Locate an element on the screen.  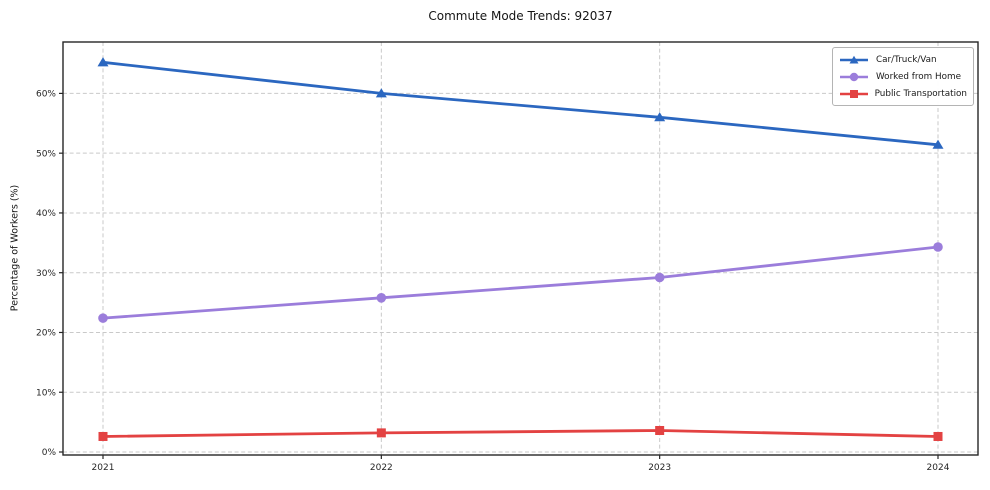
marker-public-transportation-2021 is located at coordinates (103, 436).